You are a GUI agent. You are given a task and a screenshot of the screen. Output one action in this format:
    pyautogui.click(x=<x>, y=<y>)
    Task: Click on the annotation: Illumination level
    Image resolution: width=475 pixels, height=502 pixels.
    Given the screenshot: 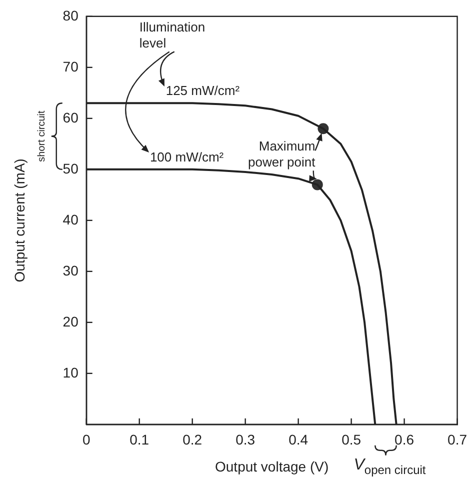 What is the action you would take?
    pyautogui.click(x=172, y=35)
    